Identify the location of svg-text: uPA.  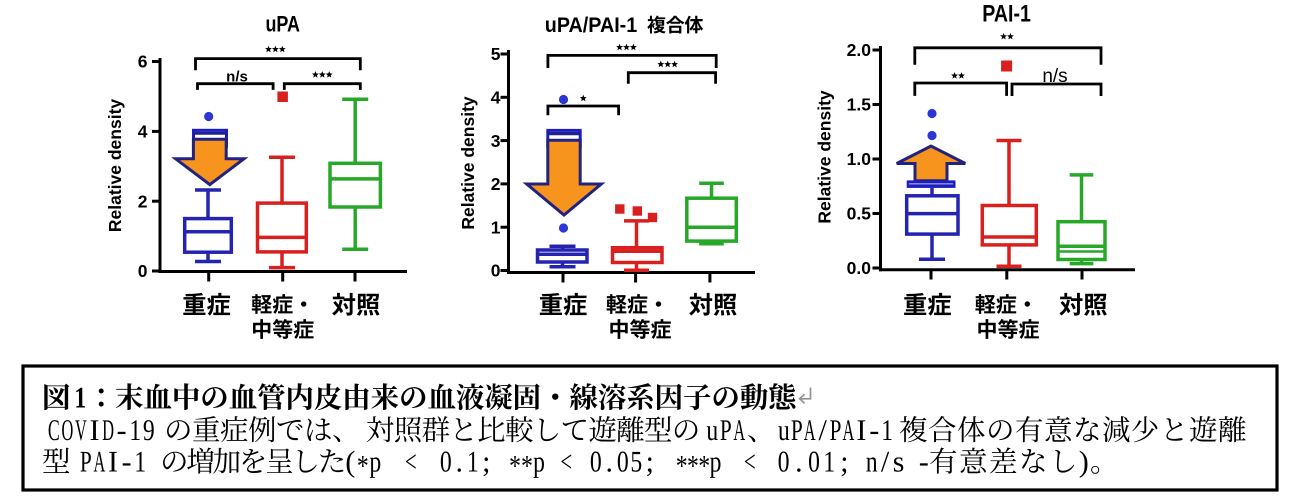
(282, 25).